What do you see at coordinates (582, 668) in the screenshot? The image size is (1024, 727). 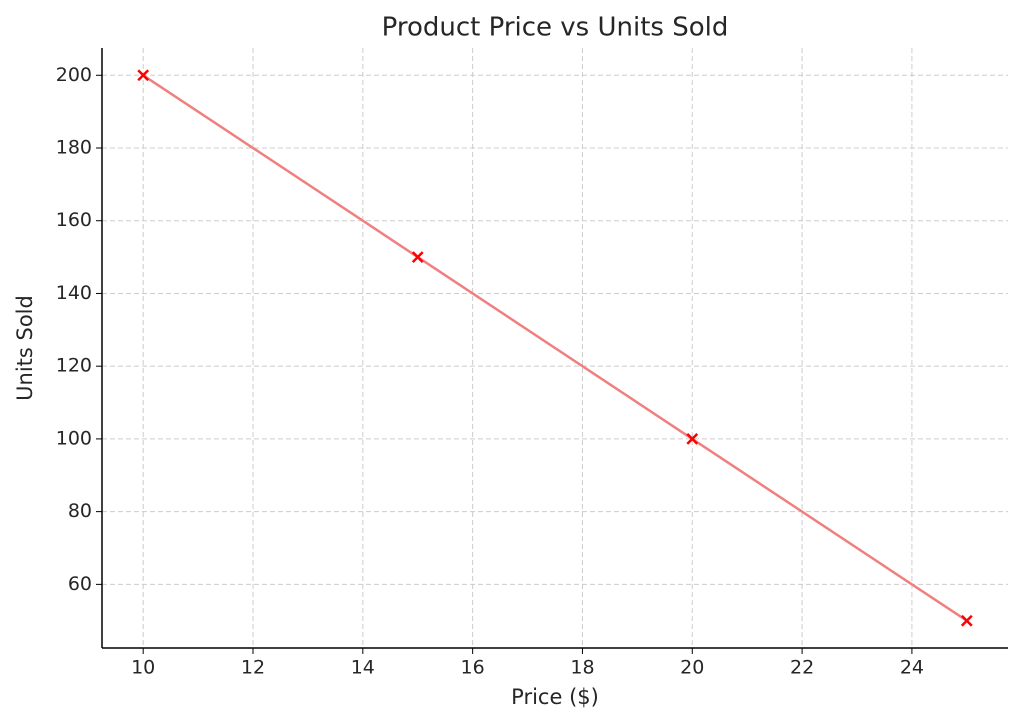 I see `x-tick-label: 18` at bounding box center [582, 668].